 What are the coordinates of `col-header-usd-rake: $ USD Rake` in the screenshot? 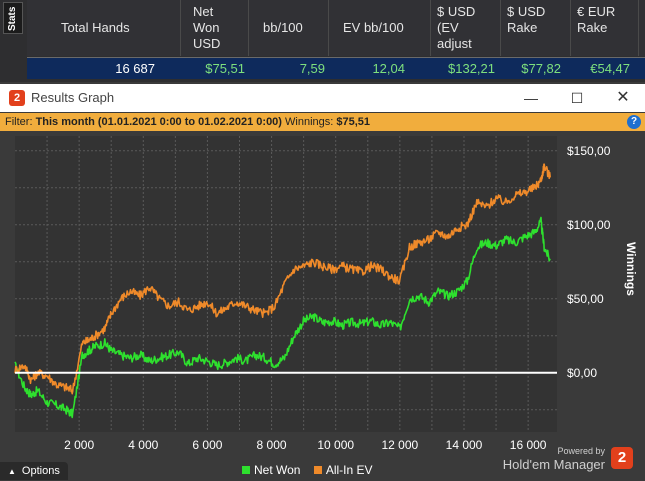 It's located at (536, 28).